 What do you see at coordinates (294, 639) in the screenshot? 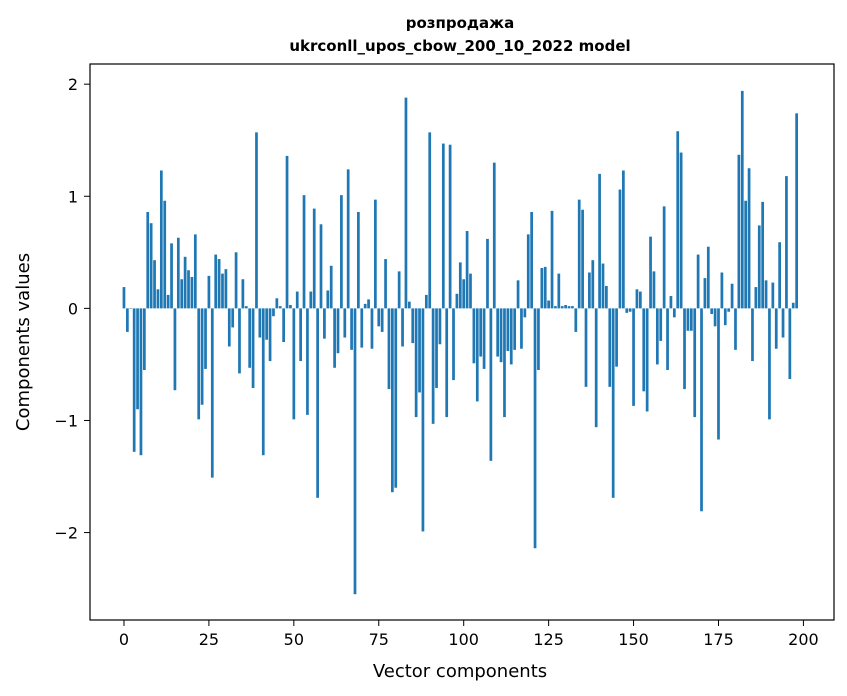
I see `x-tick-label: 50` at bounding box center [294, 639].